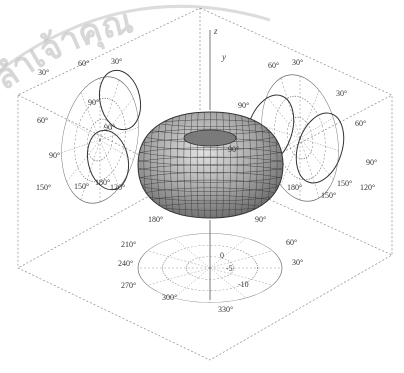 The height and width of the screenshot is (373, 404). I want to click on watermark-text: ลำเจ้าคุณ, so click(68, 49).